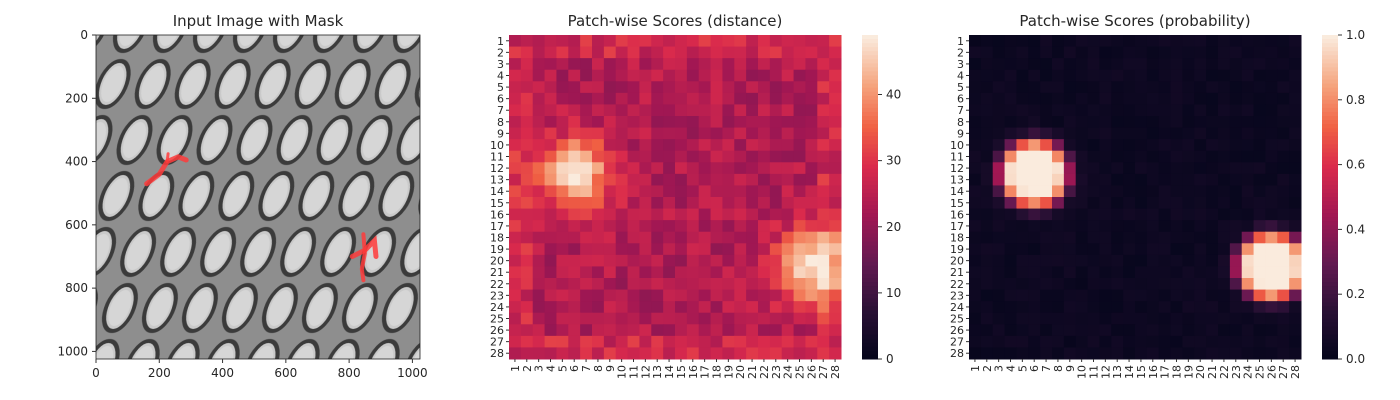  I want to click on y-tick-label: 8, so click(960, 122).